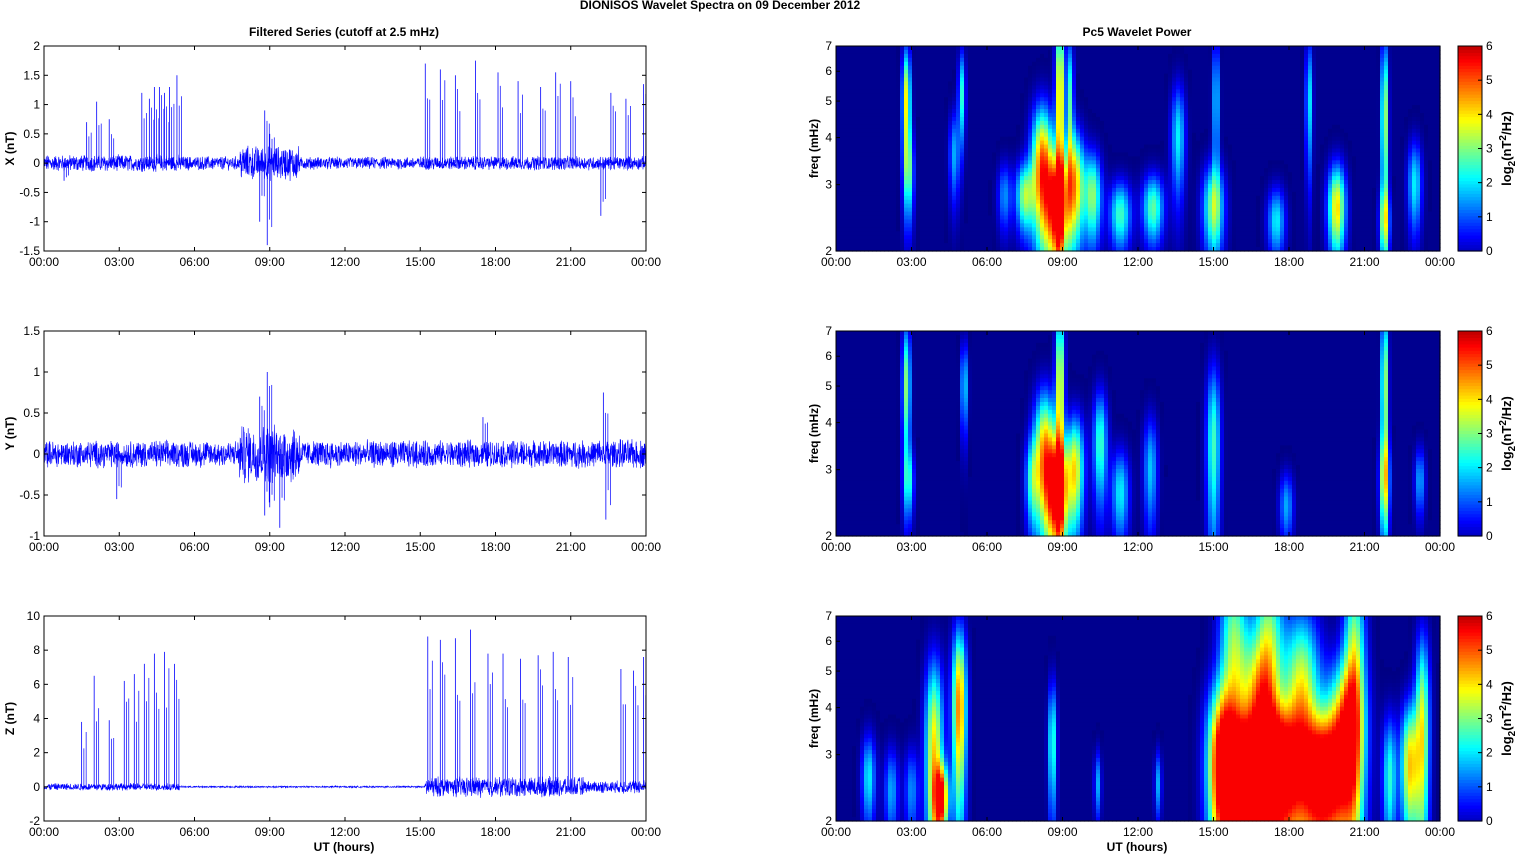 This screenshot has width=1521, height=854. What do you see at coordinates (495, 547) in the screenshot?
I see `x-tick-label: 18:00` at bounding box center [495, 547].